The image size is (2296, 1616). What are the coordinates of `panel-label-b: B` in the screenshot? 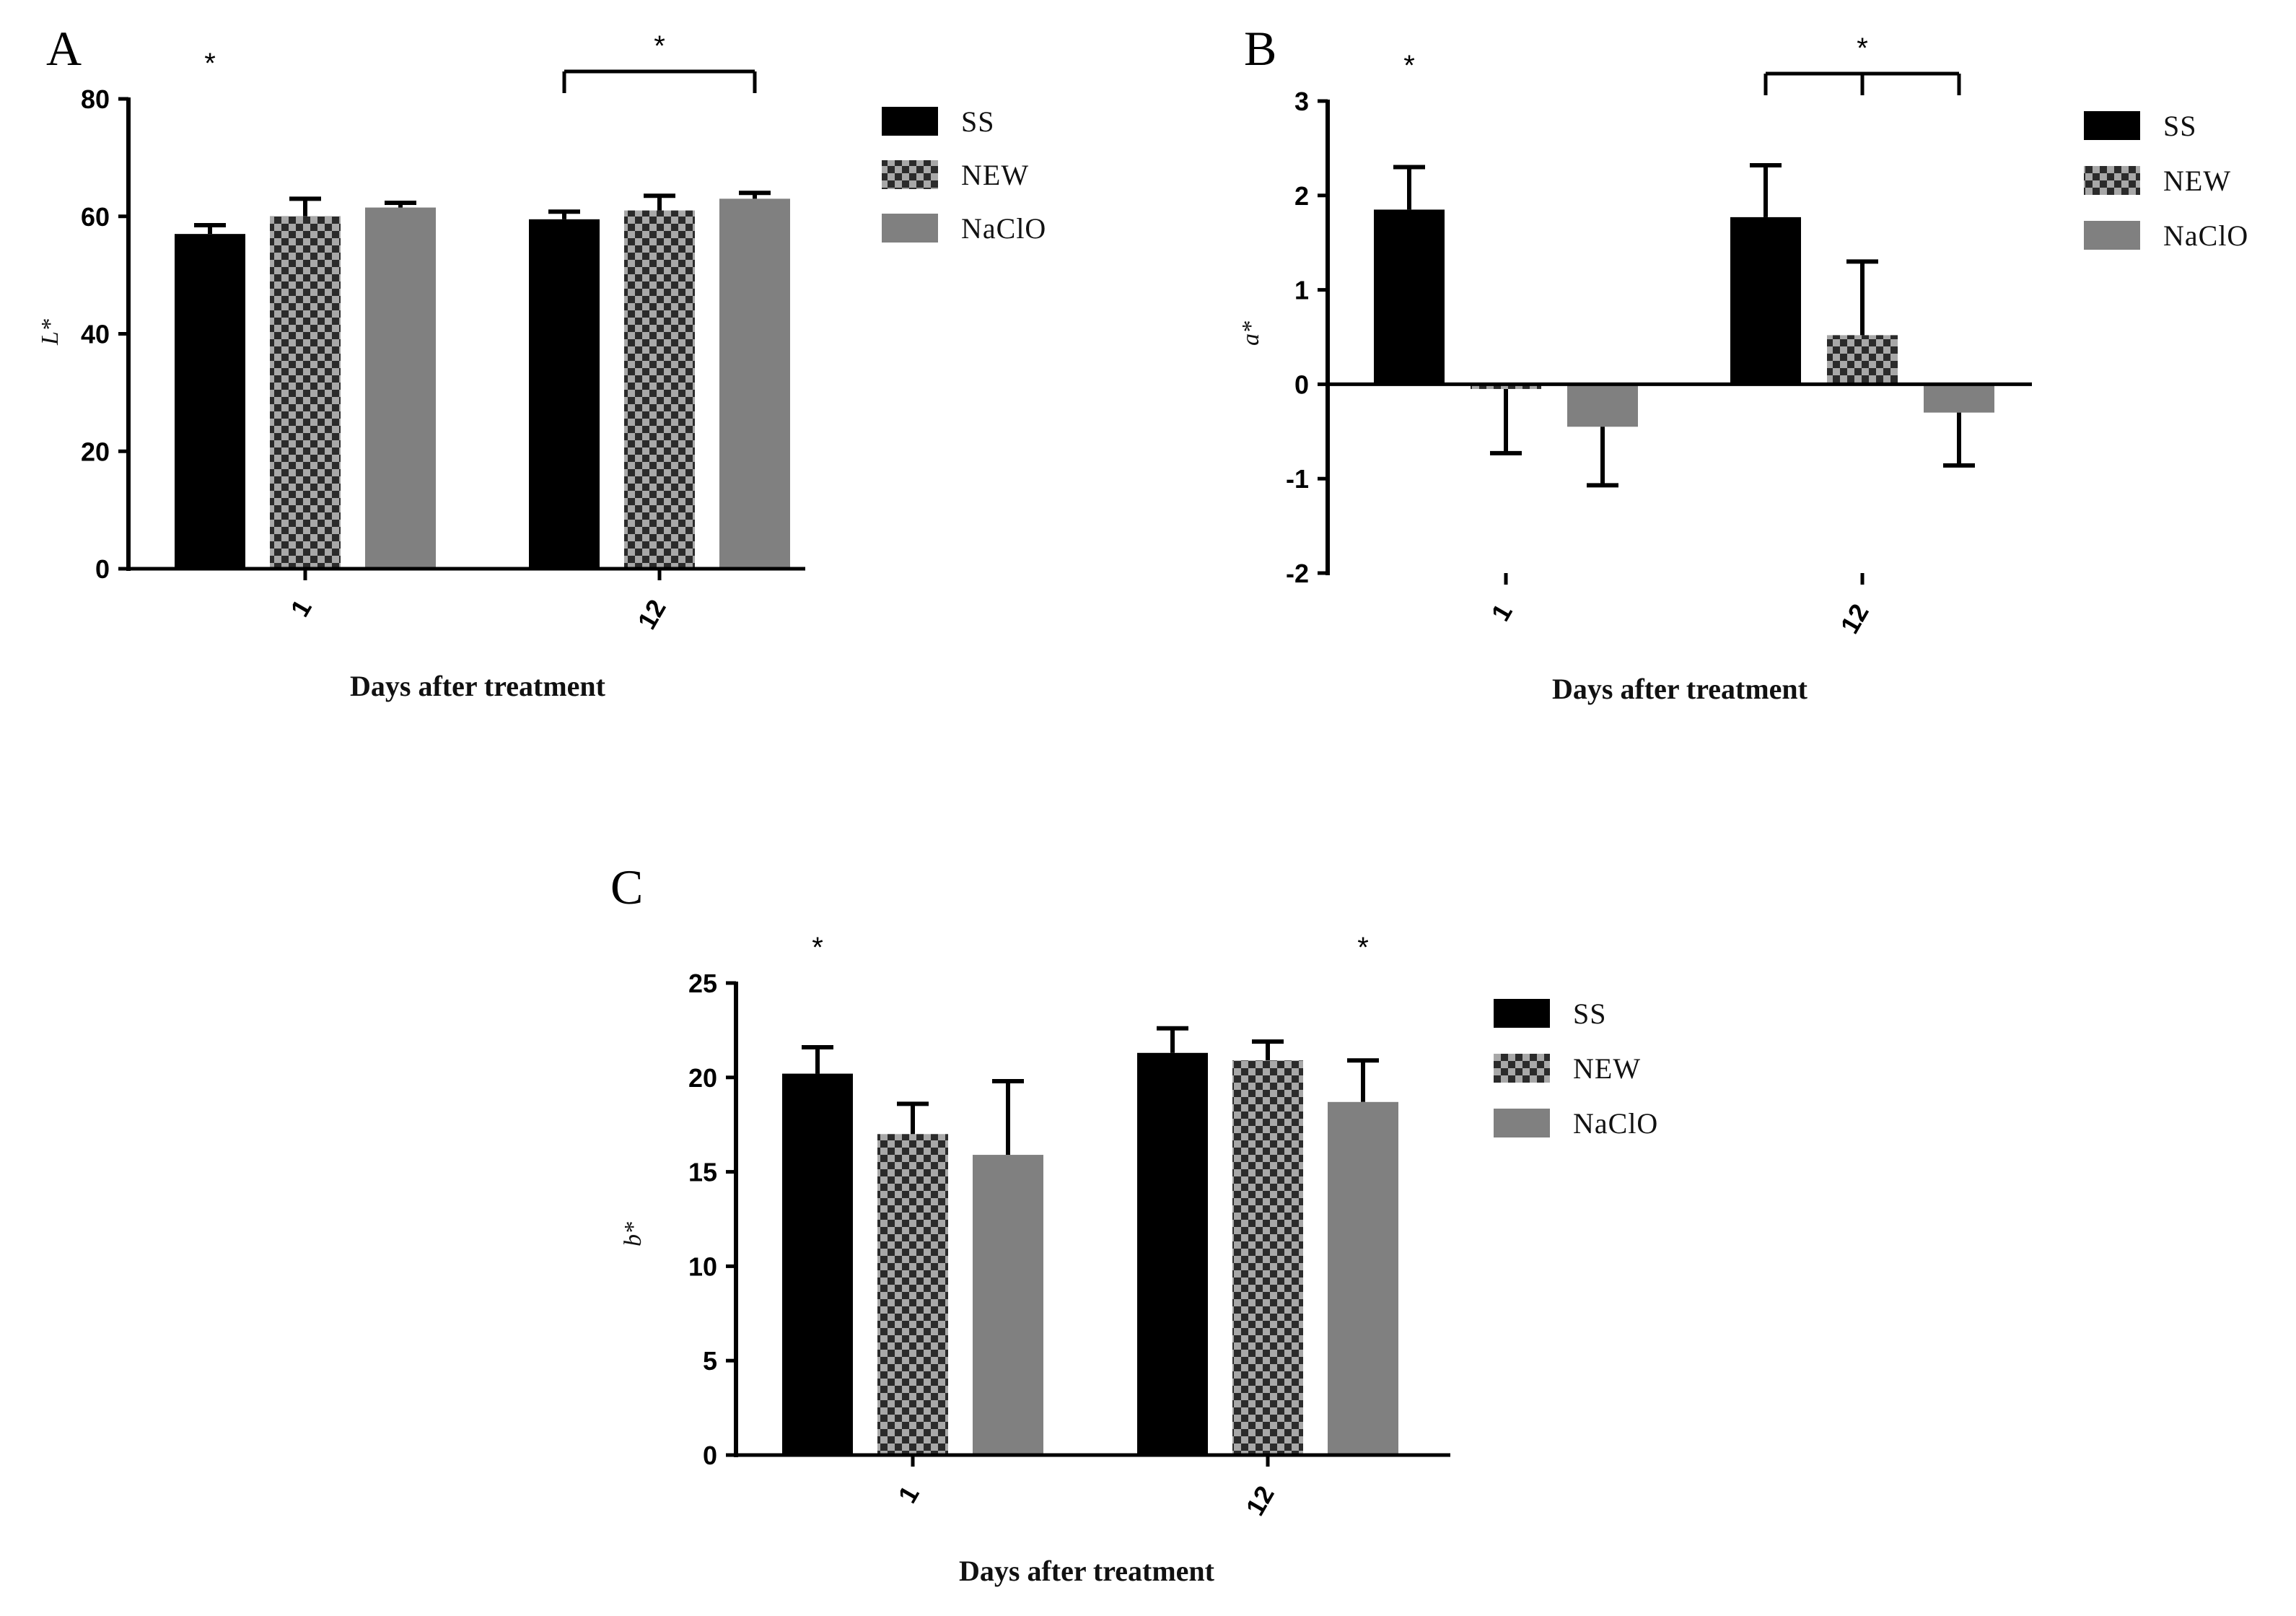 It's located at (1260, 48).